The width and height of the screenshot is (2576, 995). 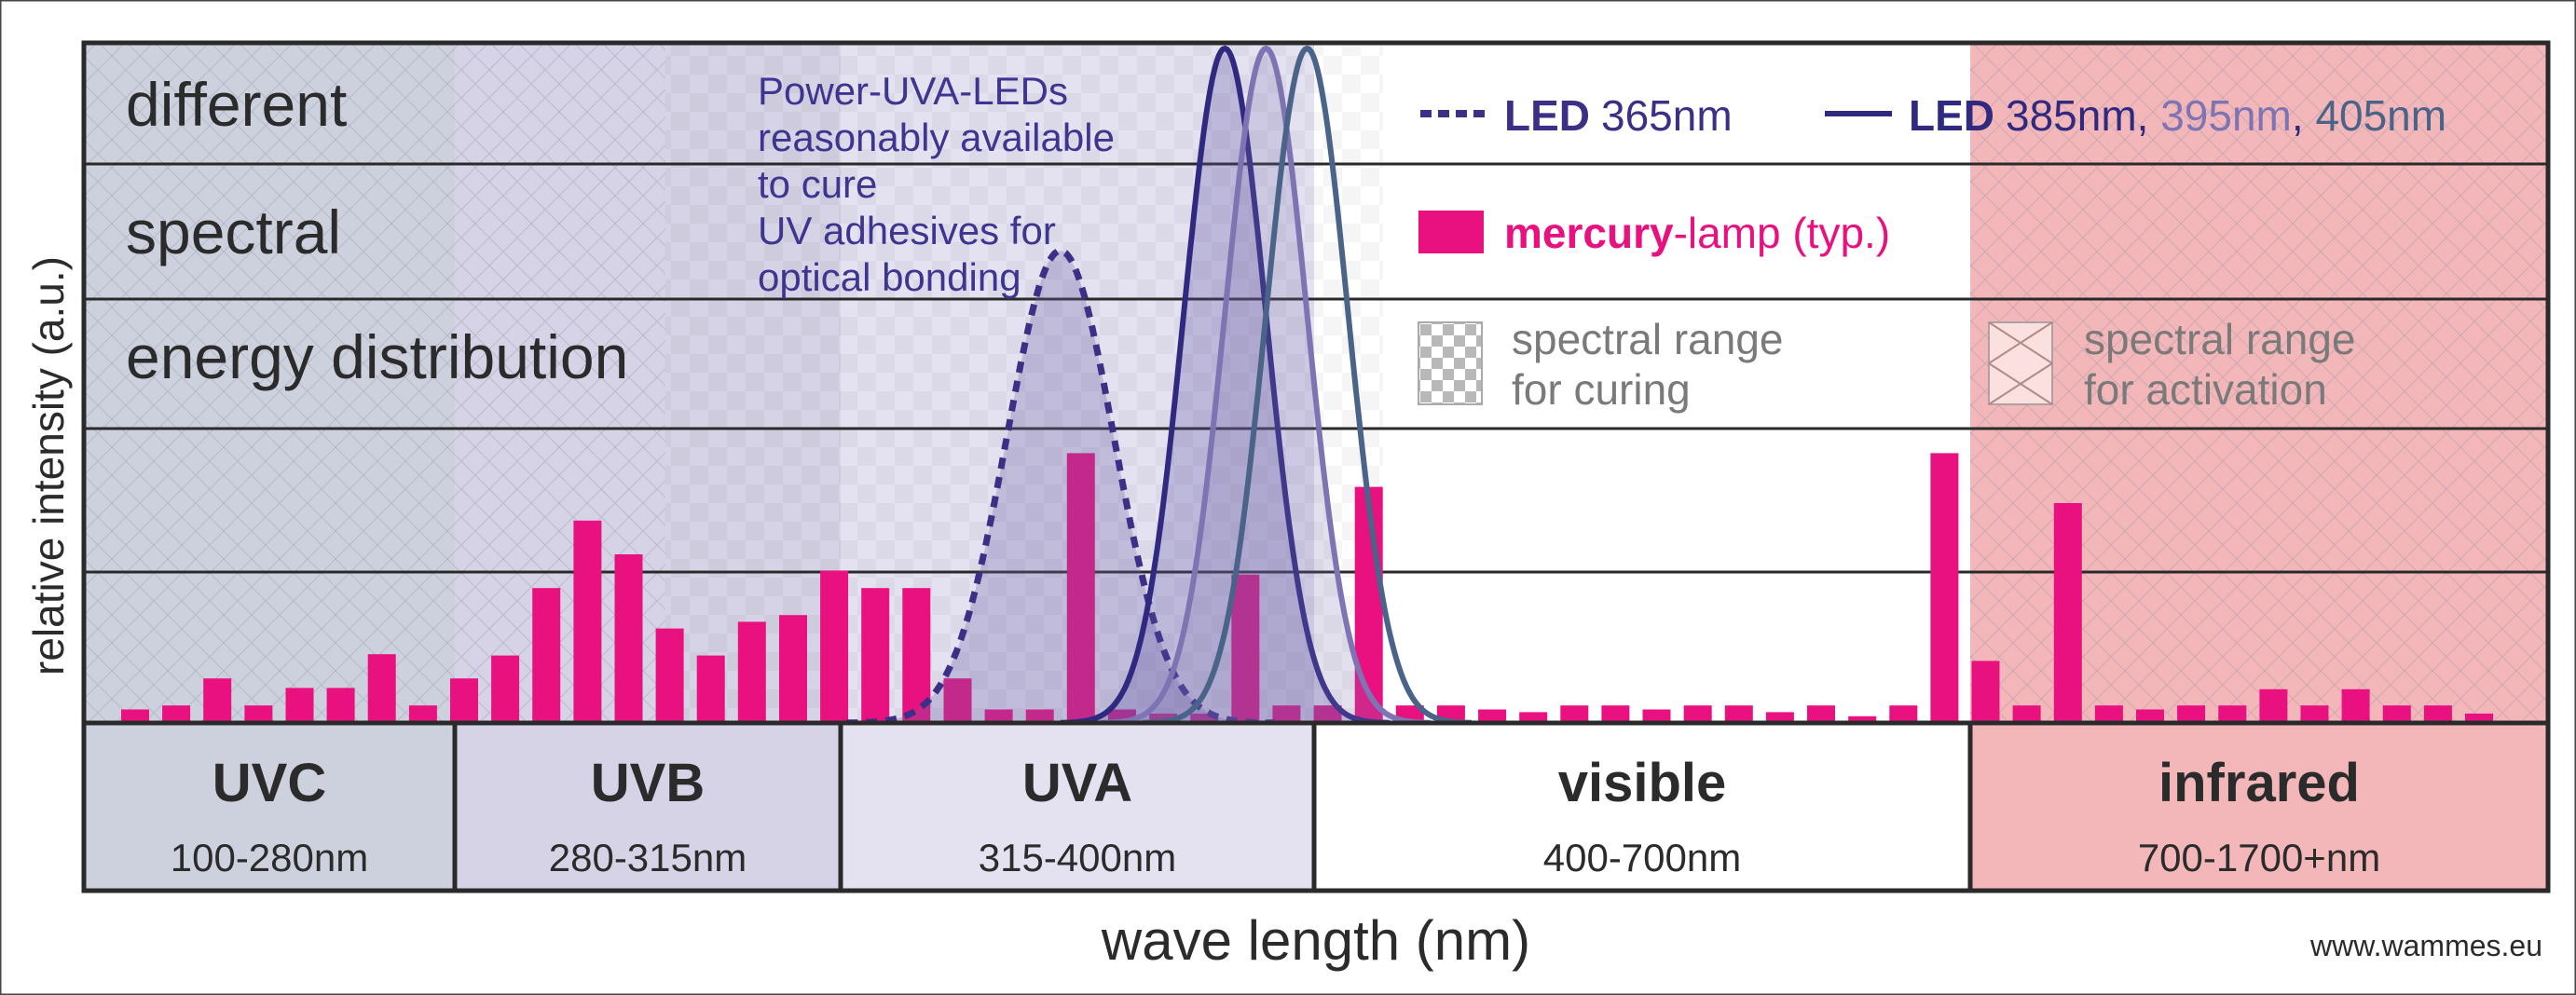 I want to click on legend-activation-line: spectral range, so click(x=2220, y=339).